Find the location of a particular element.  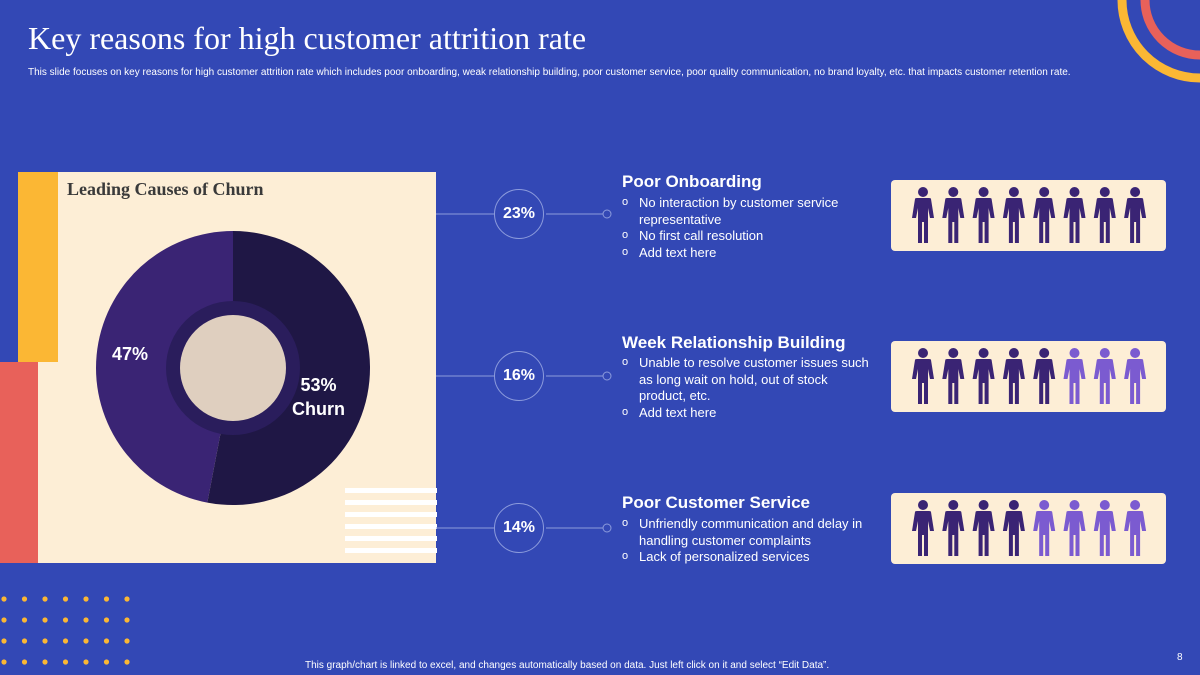

accent-bar-yellow is located at coordinates (38, 267).